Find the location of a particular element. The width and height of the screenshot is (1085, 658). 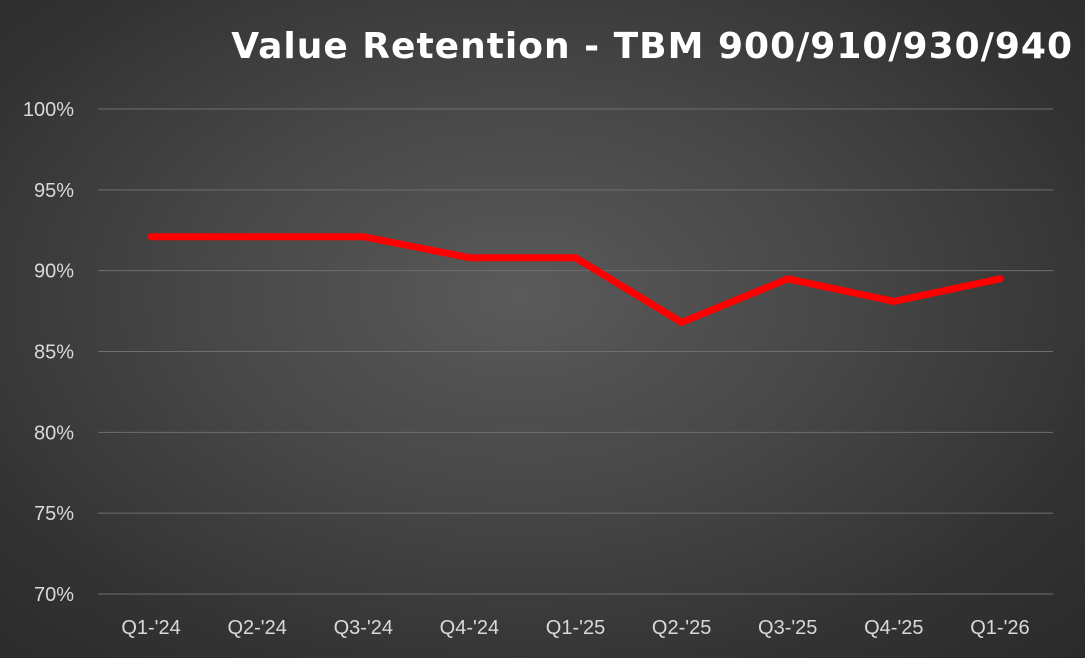

x-tick-label: Q1-'26 is located at coordinates (999, 628).